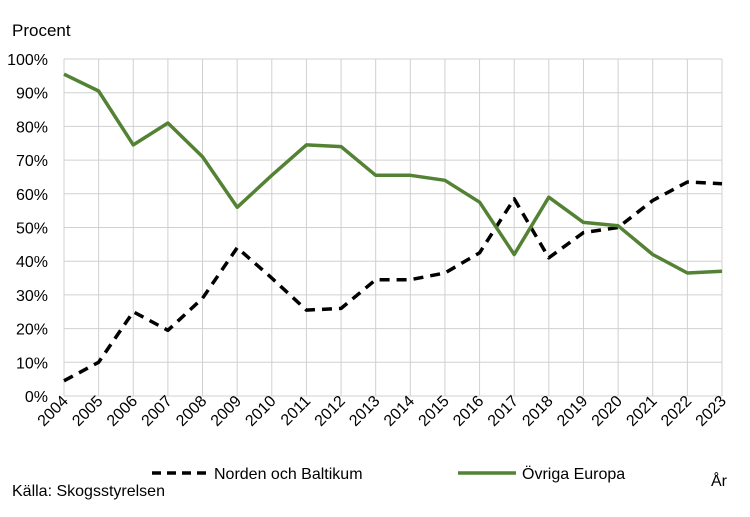 The height and width of the screenshot is (517, 750). What do you see at coordinates (32, 262) in the screenshot?
I see `y-tick-label: 40%` at bounding box center [32, 262].